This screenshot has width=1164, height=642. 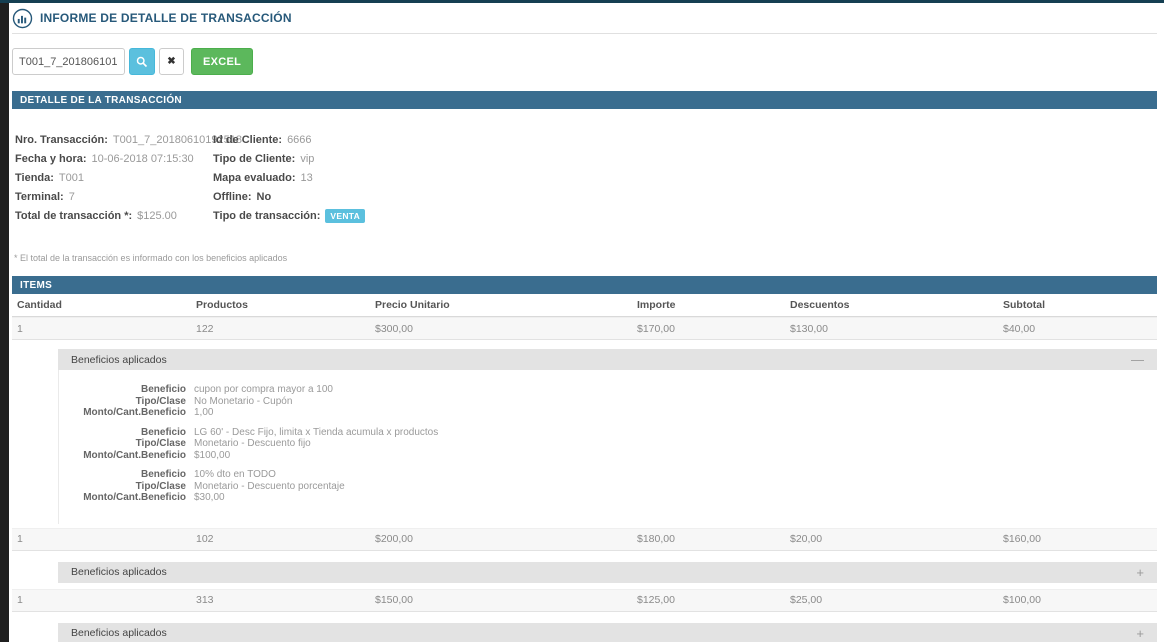 What do you see at coordinates (820, 305) in the screenshot?
I see `col-descuentos: Descuentos` at bounding box center [820, 305].